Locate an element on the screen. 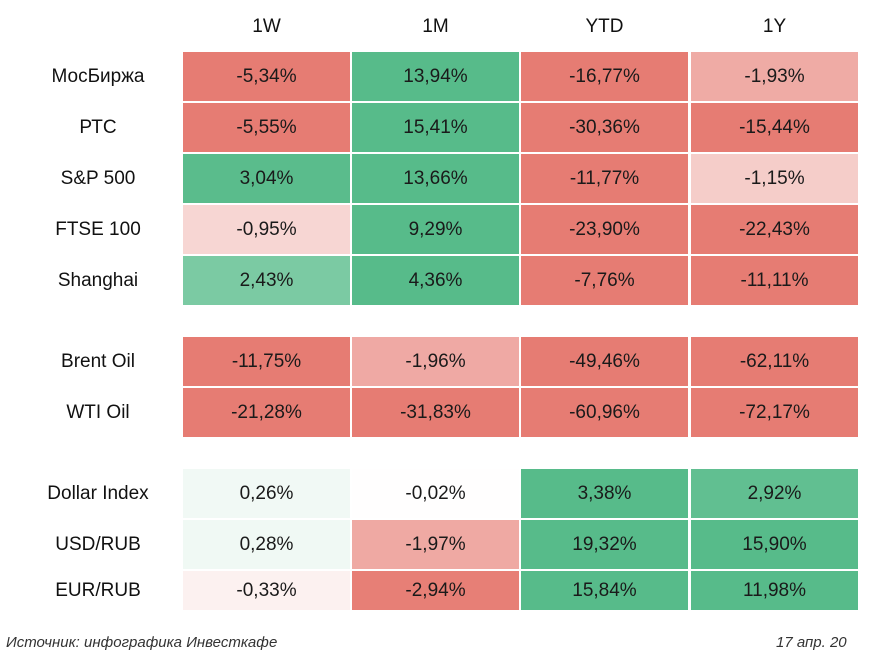  row-label: S&P 500 is located at coordinates (98, 178).